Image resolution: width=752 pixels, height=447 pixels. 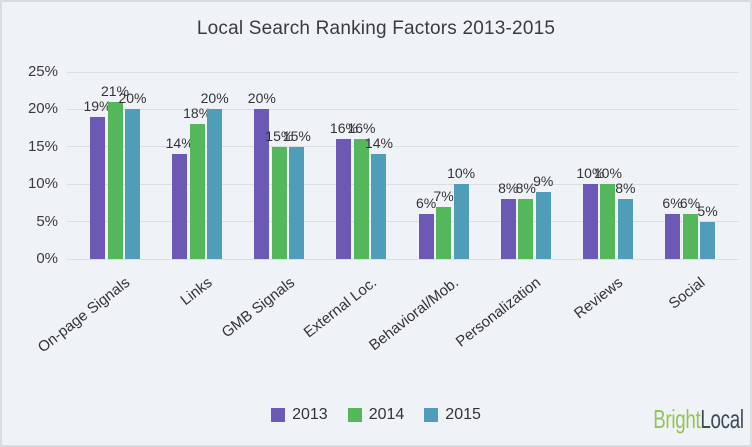 I want to click on category-label: External Loc., so click(x=340, y=308).